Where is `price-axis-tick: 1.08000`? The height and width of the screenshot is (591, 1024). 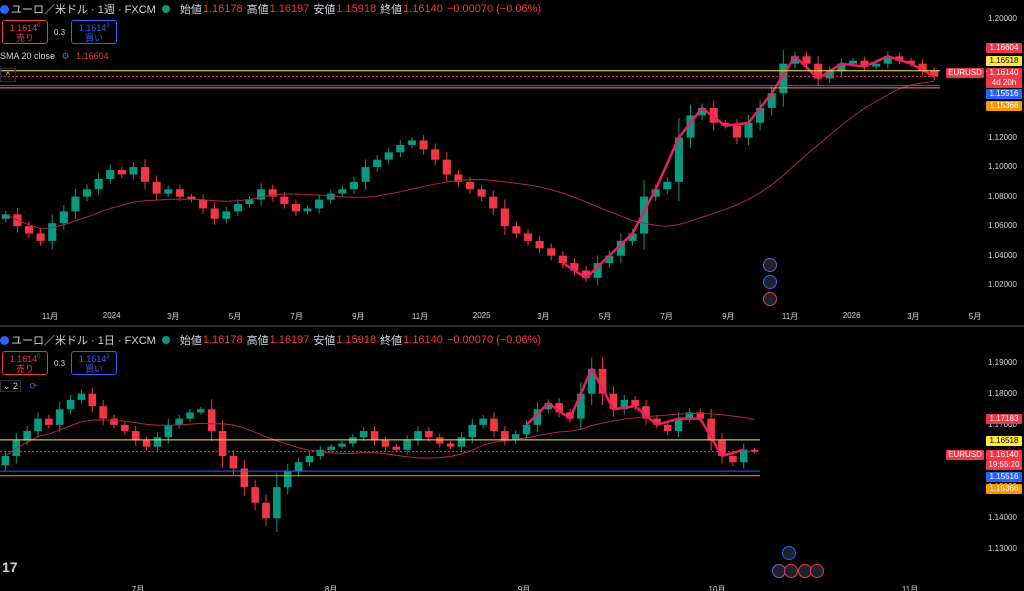 price-axis-tick: 1.08000 is located at coordinates (1002, 196).